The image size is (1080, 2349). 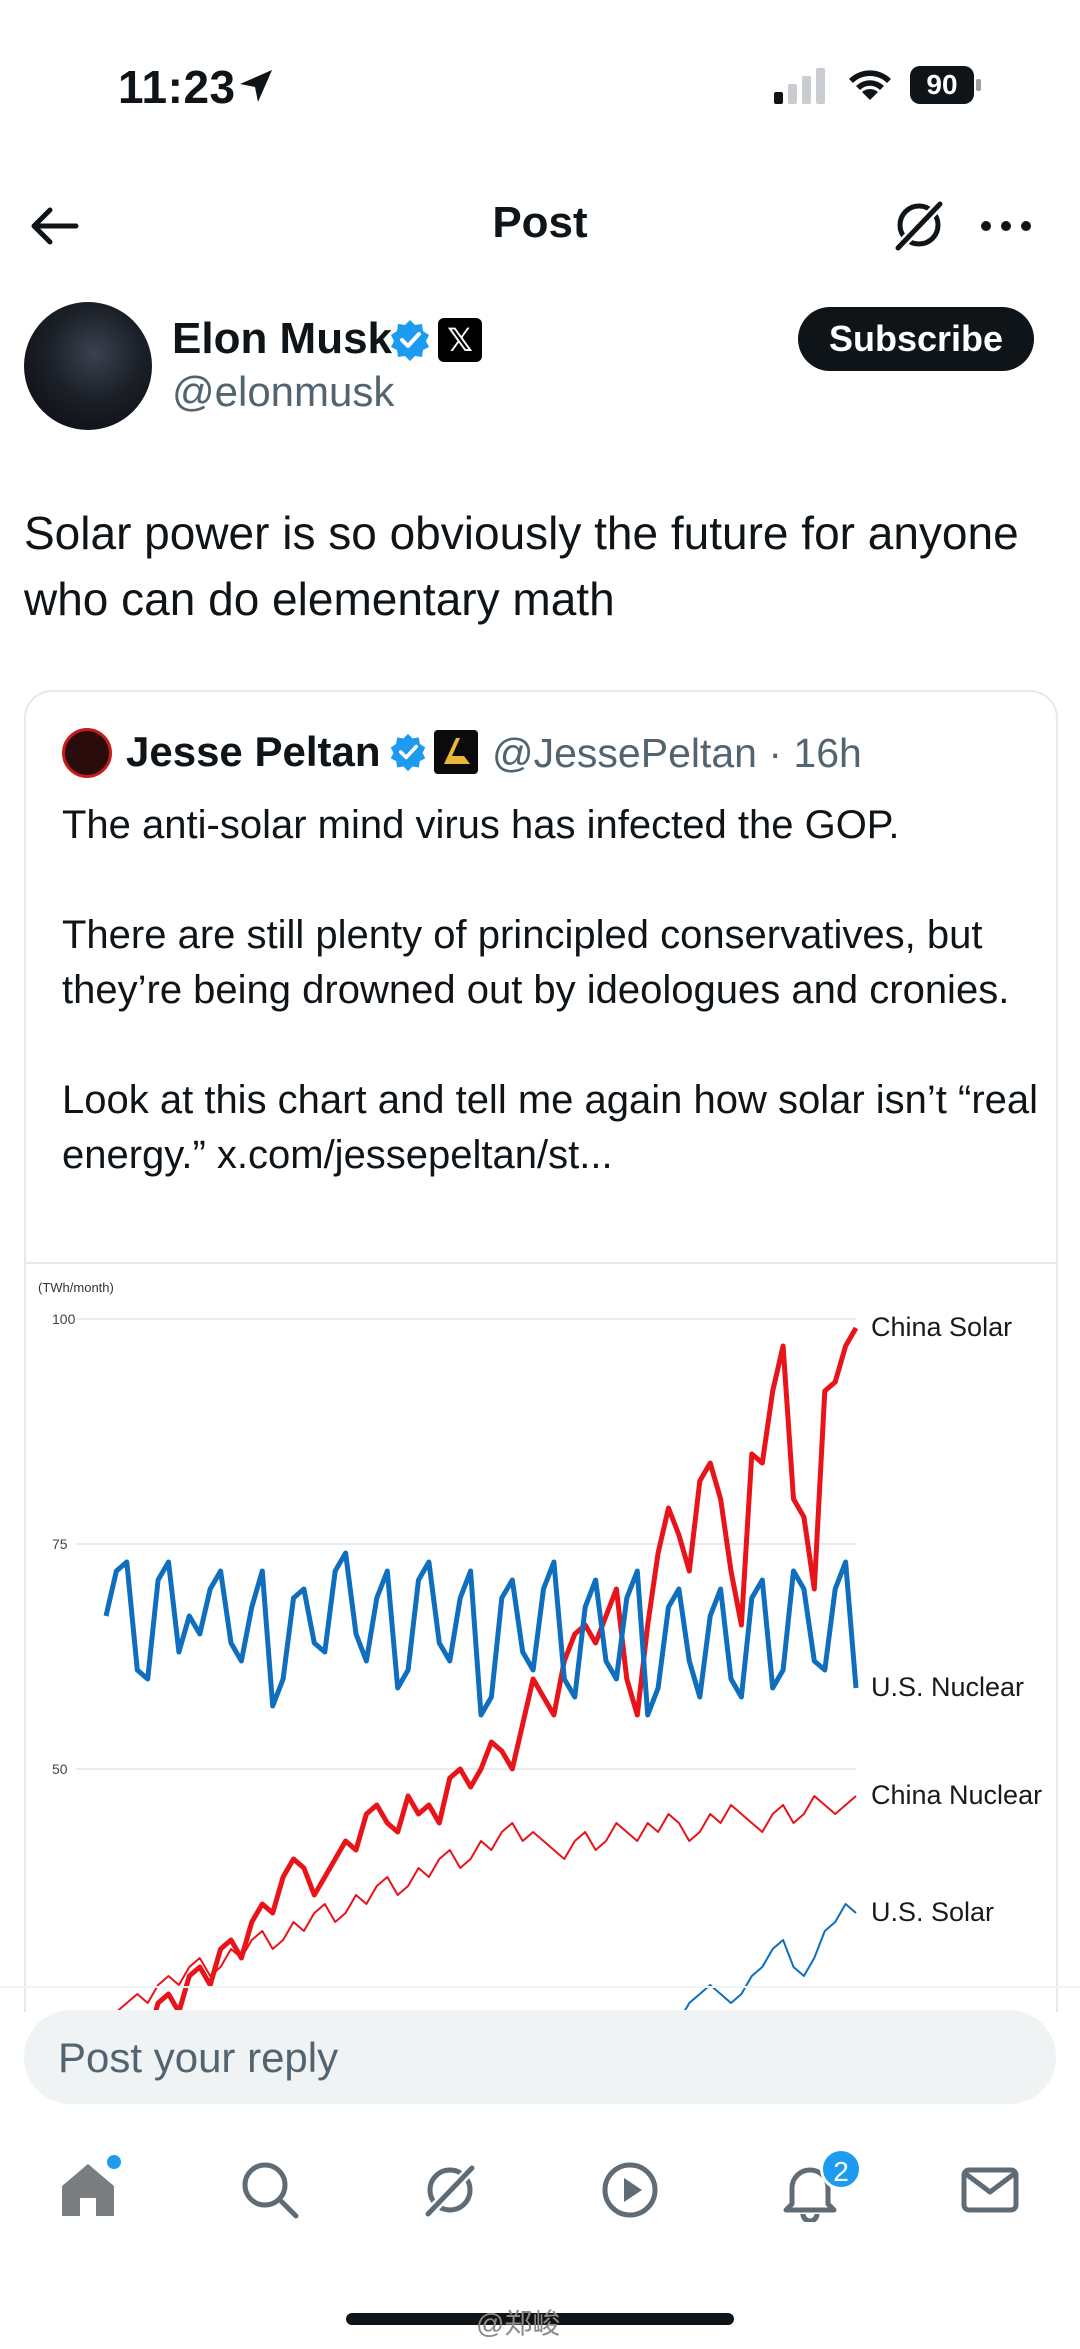 What do you see at coordinates (64, 1319) in the screenshot?
I see `y-tick-label: 100` at bounding box center [64, 1319].